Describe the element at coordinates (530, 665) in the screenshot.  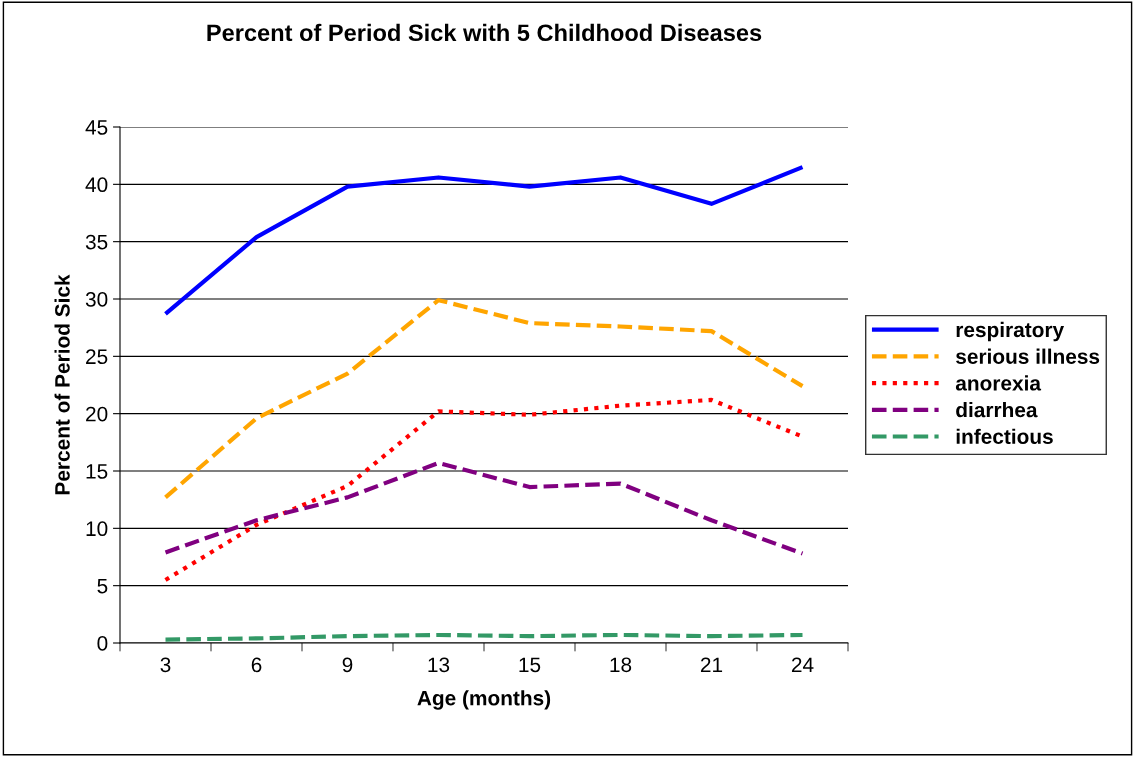
I see `x-tick-label: 15` at that location.